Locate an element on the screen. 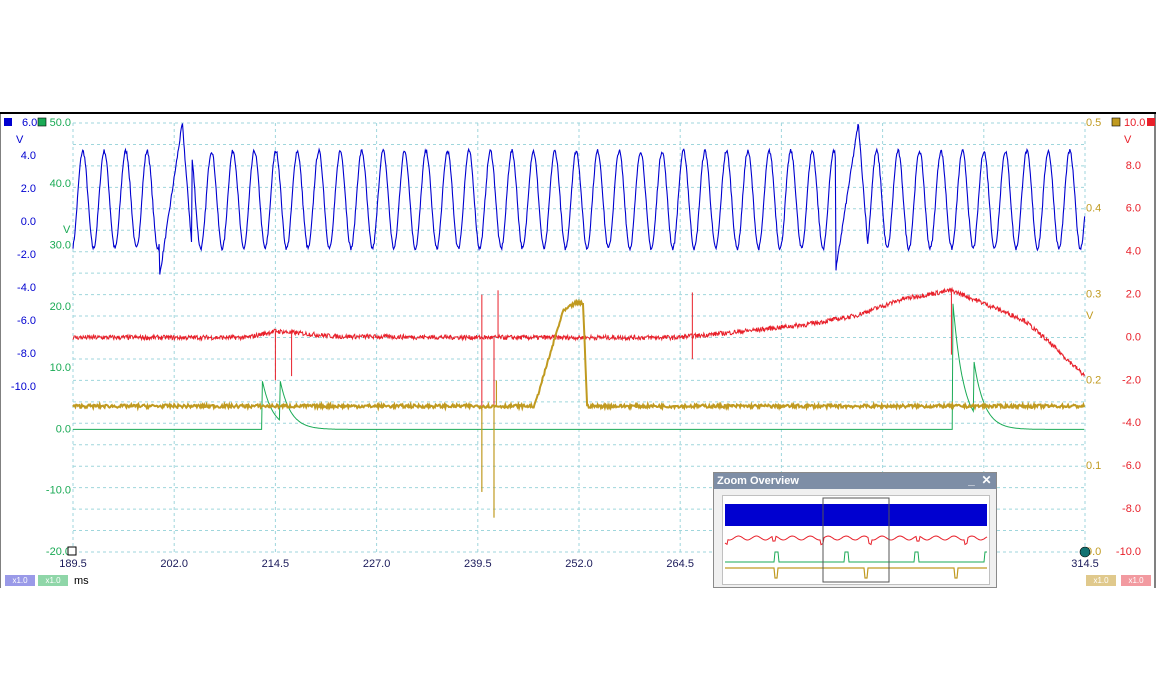 The width and height of the screenshot is (1156, 700). zoom-overview-preview is located at coordinates (856, 540).